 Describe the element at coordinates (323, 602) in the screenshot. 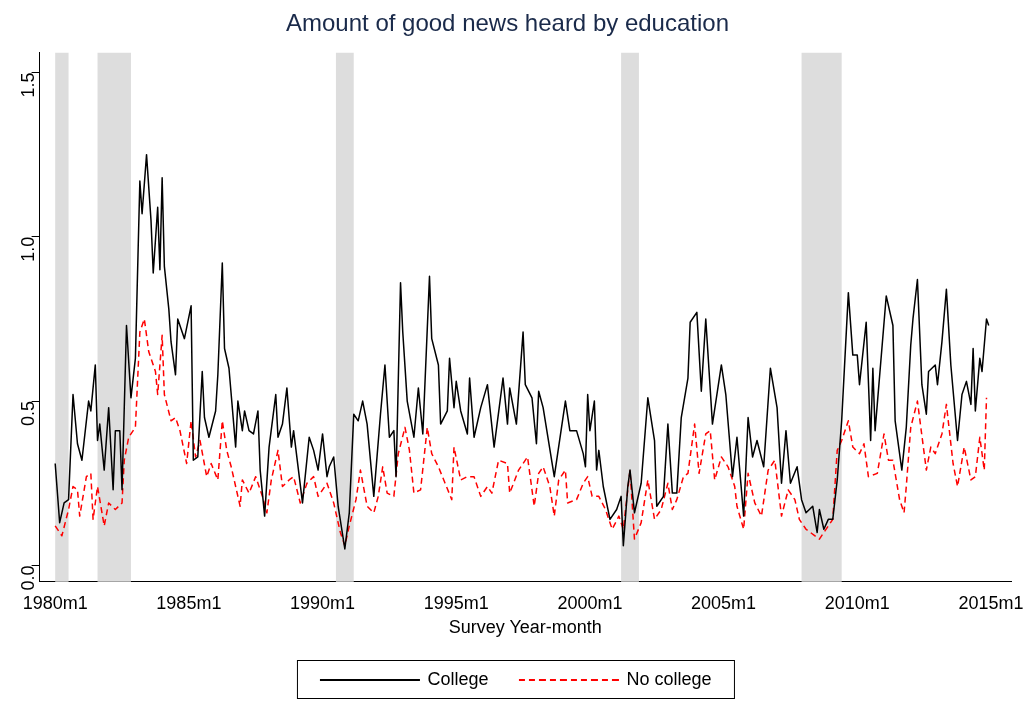

I see `x-tick-label: 1990m1` at that location.